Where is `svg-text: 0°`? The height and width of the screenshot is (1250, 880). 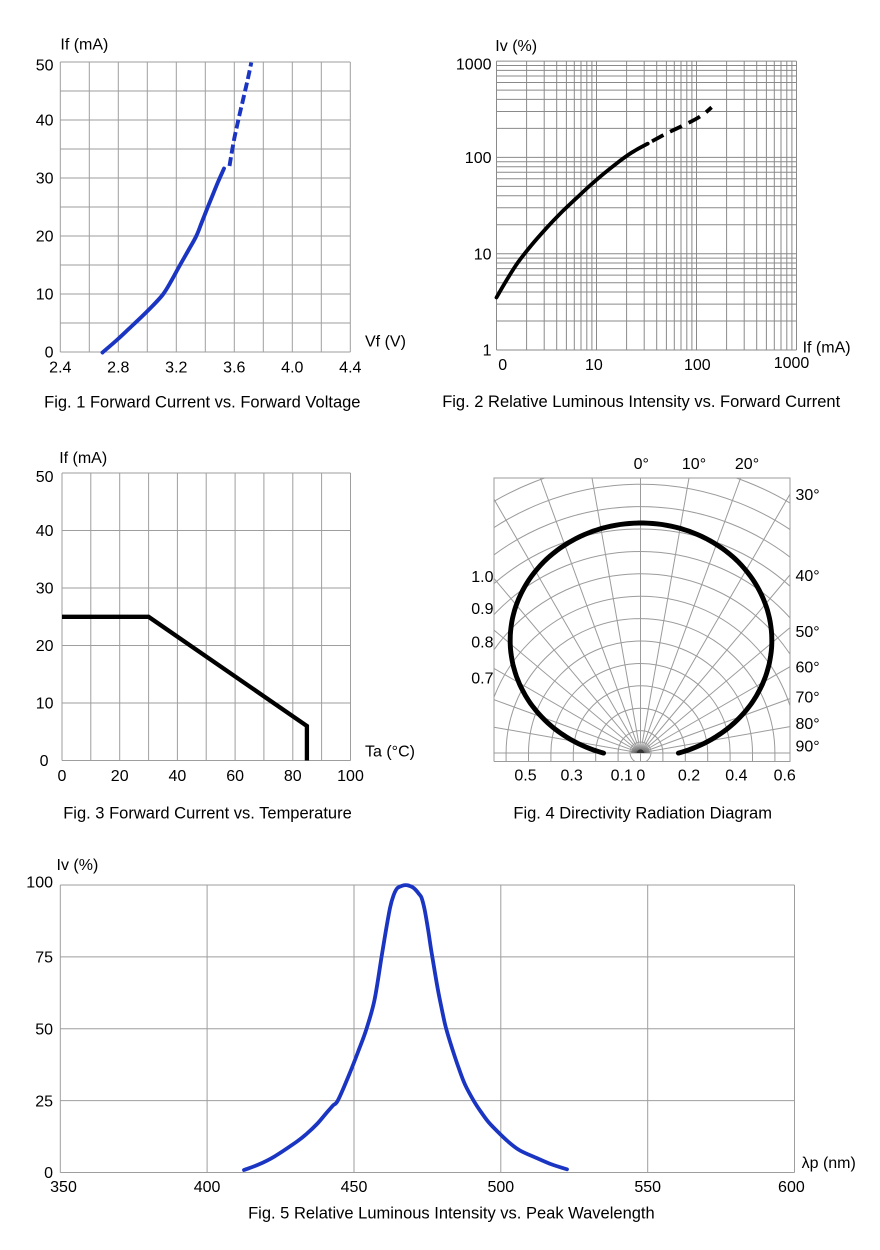 svg-text: 0° is located at coordinates (641, 464).